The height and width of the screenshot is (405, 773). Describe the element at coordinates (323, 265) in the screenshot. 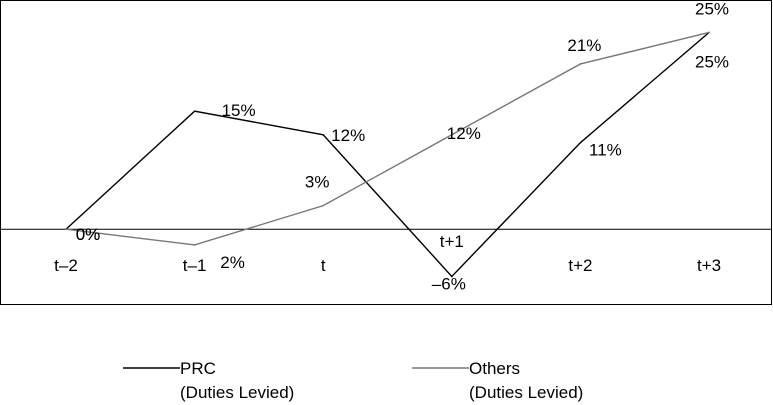

I see `x-tick-label: t` at that location.